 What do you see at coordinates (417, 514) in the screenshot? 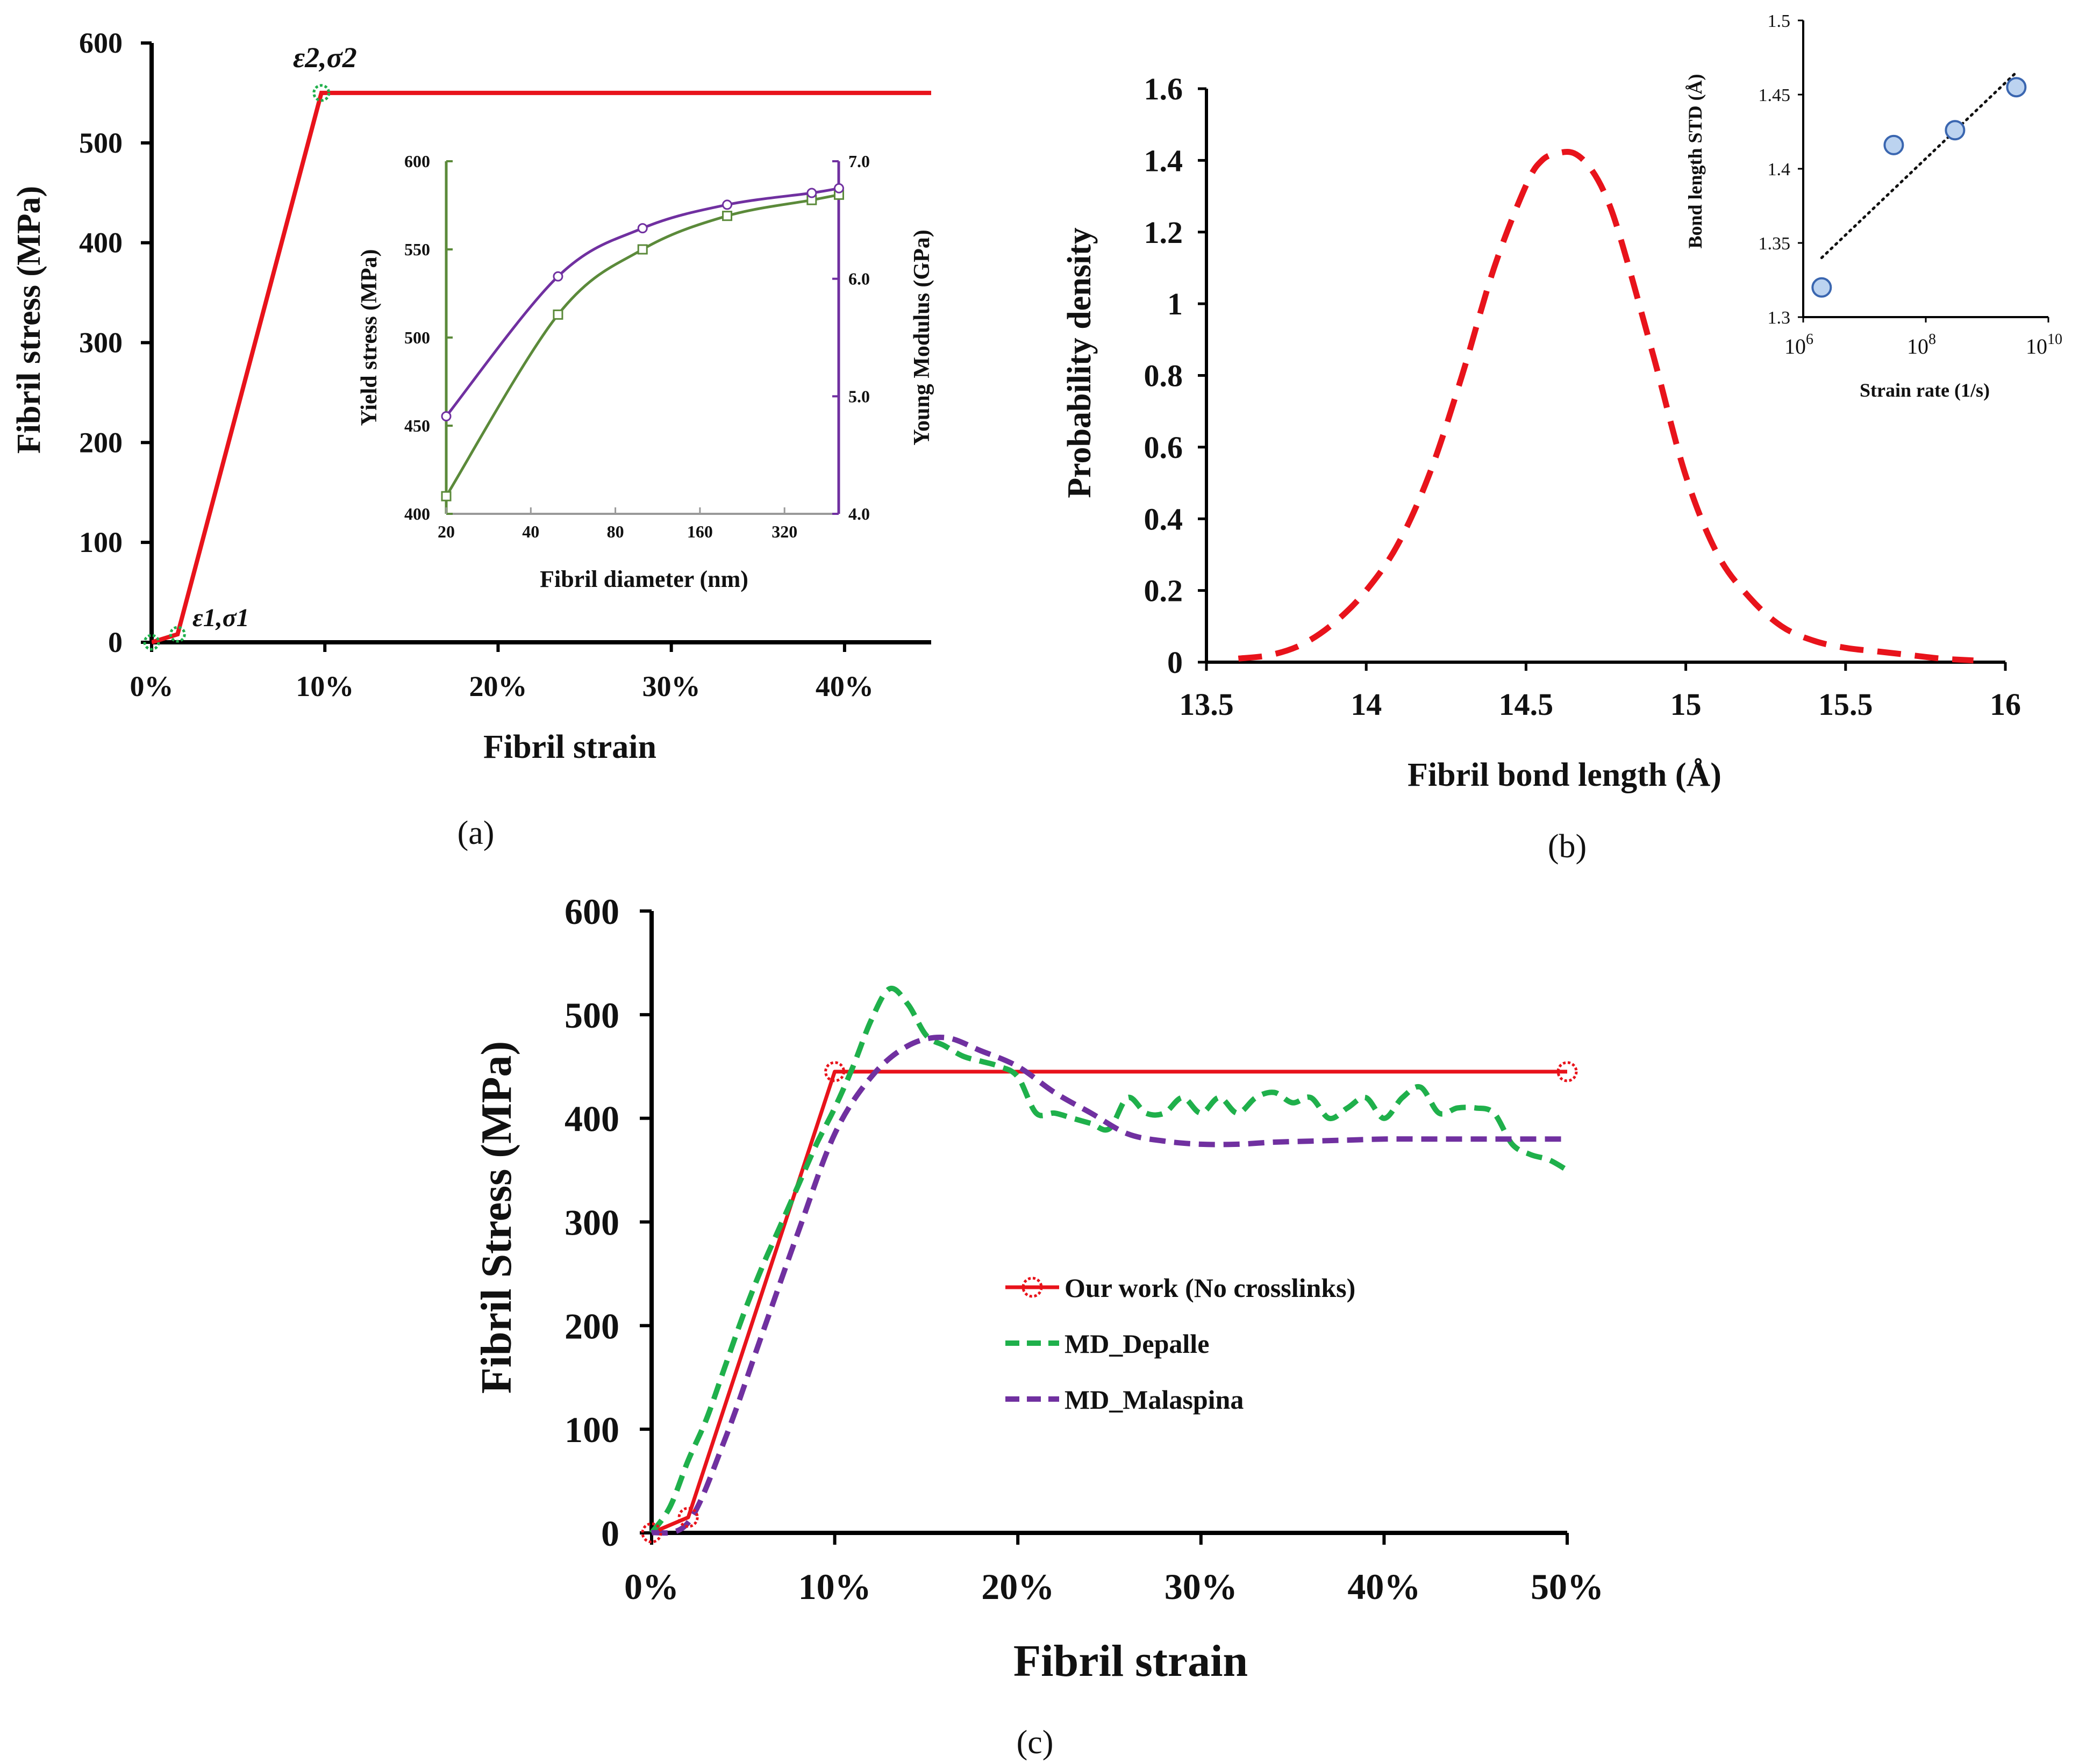
I see `a-inset-left-tick-label: 400` at bounding box center [417, 514].